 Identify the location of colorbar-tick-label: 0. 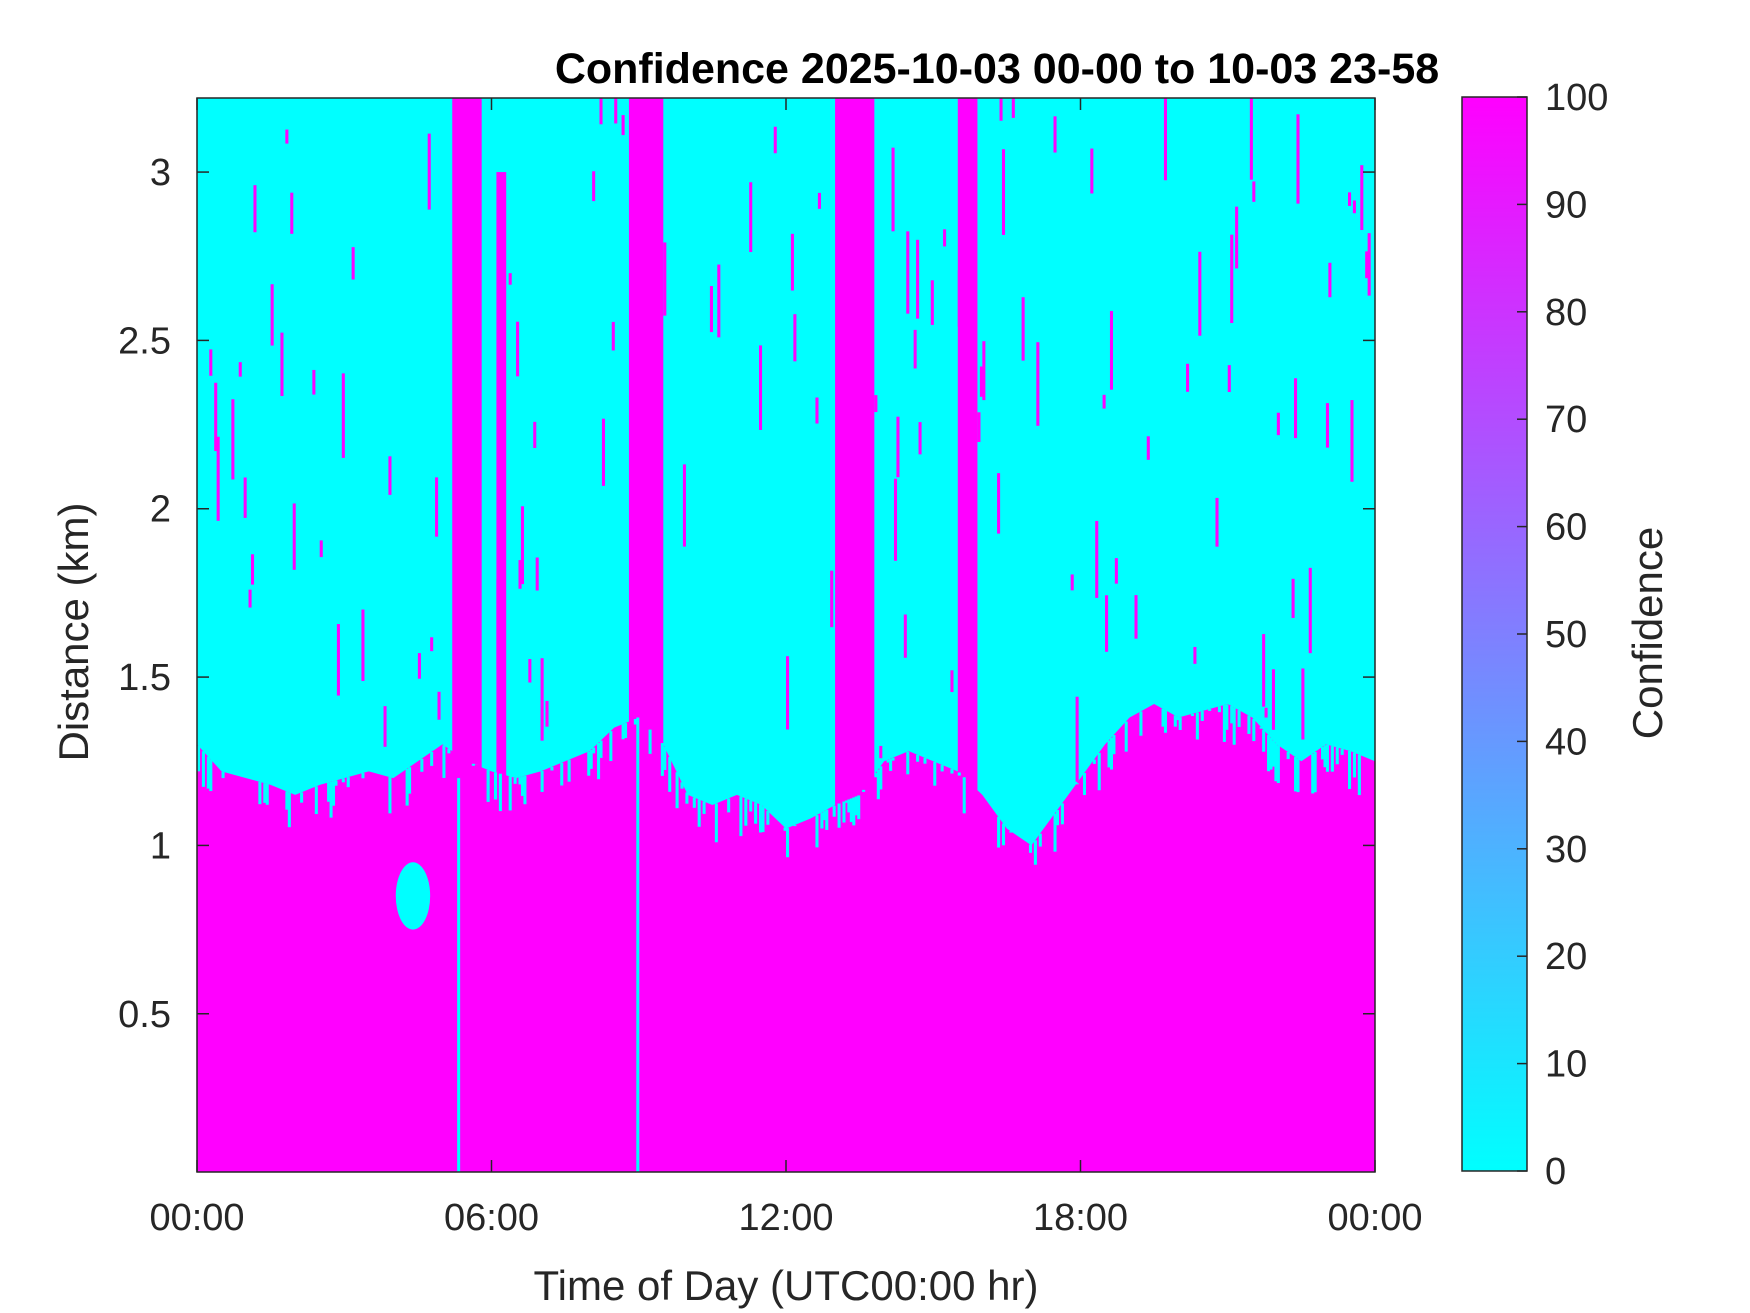
(1555, 1172).